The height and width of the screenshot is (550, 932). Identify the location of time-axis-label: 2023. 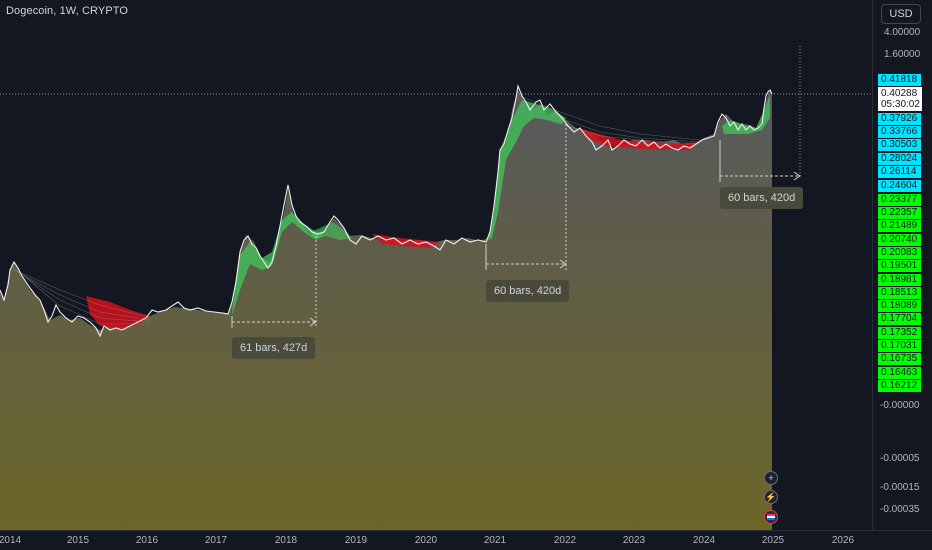
(634, 540).